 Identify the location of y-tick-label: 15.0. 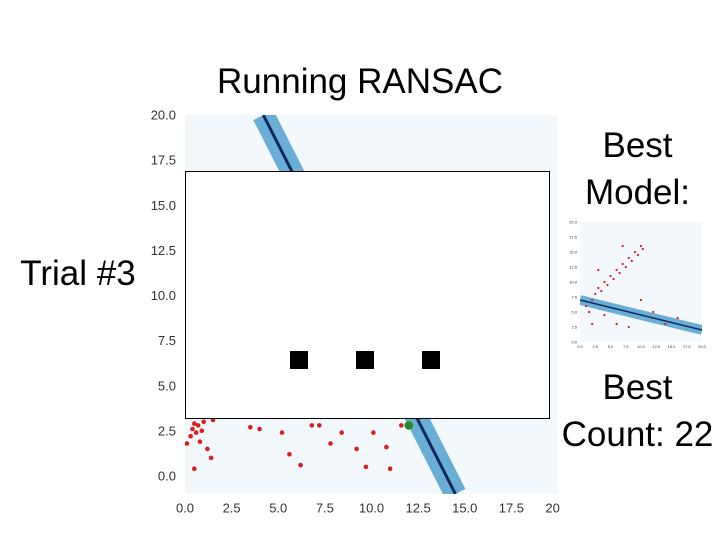
(163, 205).